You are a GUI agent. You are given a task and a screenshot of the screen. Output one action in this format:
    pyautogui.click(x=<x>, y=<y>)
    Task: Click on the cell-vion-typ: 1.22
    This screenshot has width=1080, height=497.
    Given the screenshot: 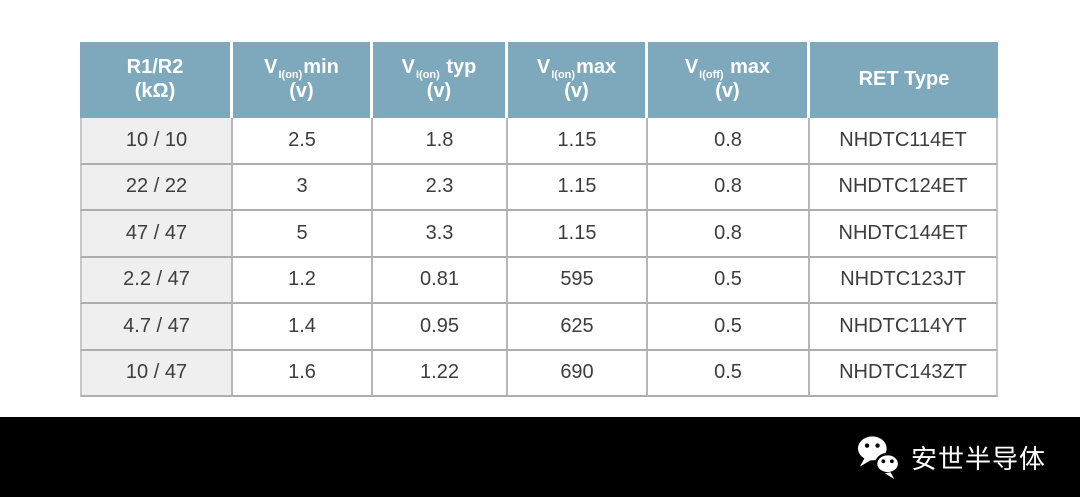 What is the action you would take?
    pyautogui.click(x=440, y=373)
    